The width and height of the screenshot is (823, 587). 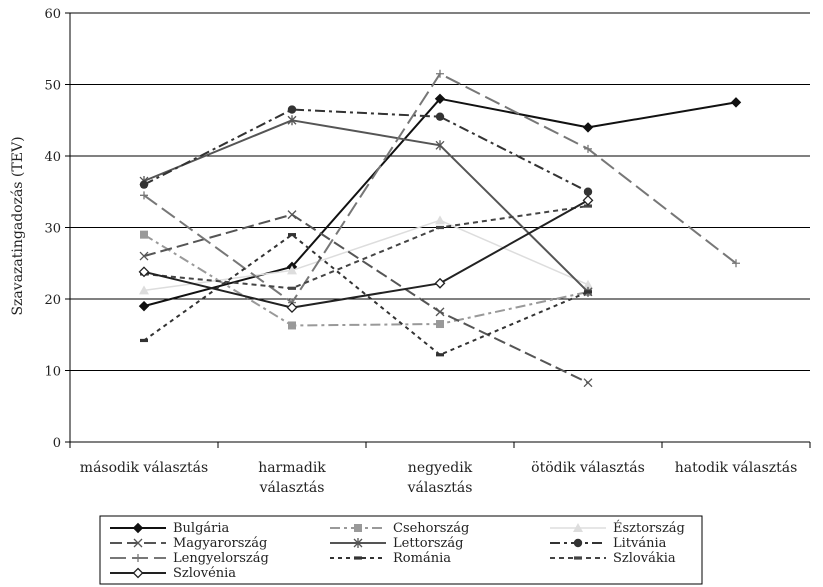 What do you see at coordinates (52, 86) in the screenshot?
I see `y-tick-label: 50` at bounding box center [52, 86].